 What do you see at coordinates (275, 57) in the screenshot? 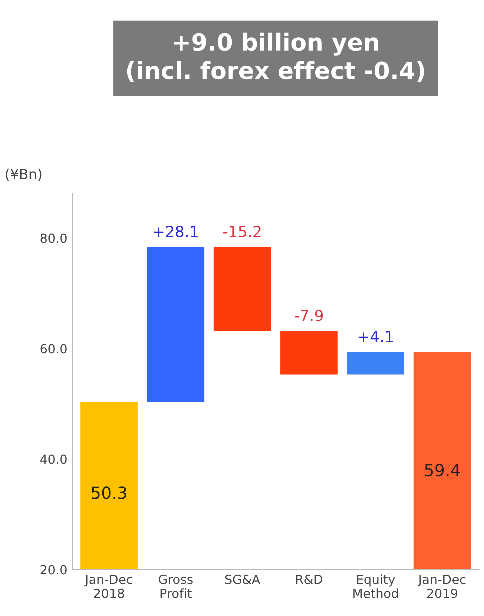
I see `chart-title: +9.0 billion yen (incl. forex effect -0.4)` at bounding box center [275, 57].